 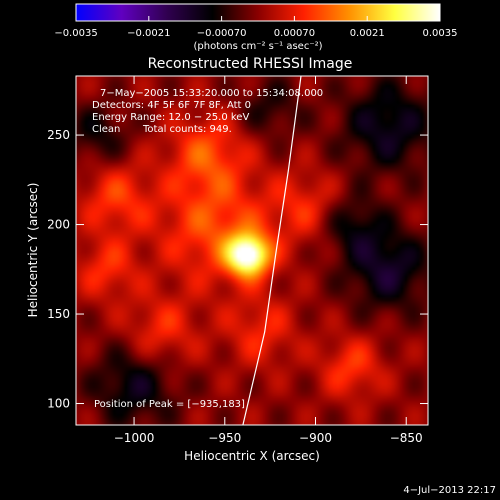 What do you see at coordinates (257, 46) in the screenshot?
I see `colorbar-units-label: (photons cm⁻² s⁻¹ asec⁻²)` at bounding box center [257, 46].